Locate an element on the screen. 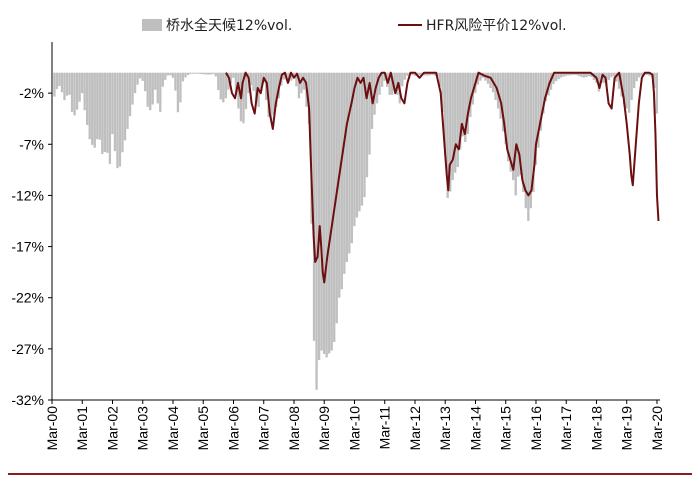 The image size is (700, 479). x-tick-label: Mar-11 is located at coordinates (385, 428).